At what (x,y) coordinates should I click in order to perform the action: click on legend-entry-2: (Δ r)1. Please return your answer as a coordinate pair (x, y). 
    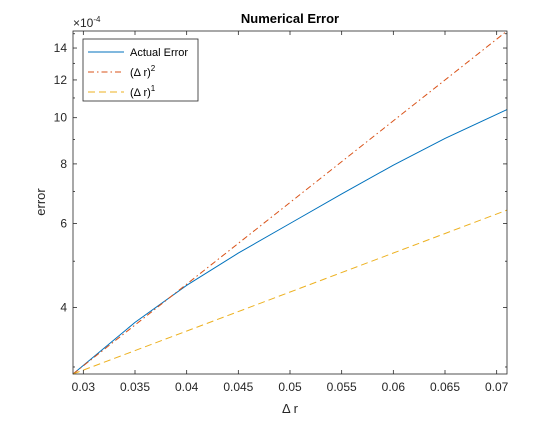
    Looking at the image, I should click on (143, 91).